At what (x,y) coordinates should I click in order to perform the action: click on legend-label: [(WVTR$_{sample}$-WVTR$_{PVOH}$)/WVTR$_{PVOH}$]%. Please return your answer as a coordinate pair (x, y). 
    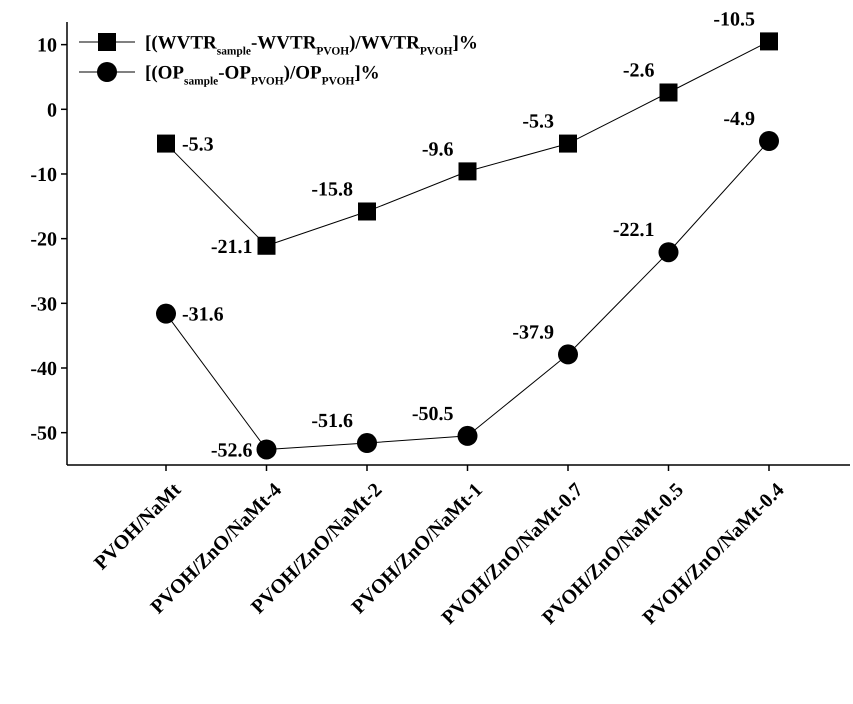
    Looking at the image, I should click on (311, 45).